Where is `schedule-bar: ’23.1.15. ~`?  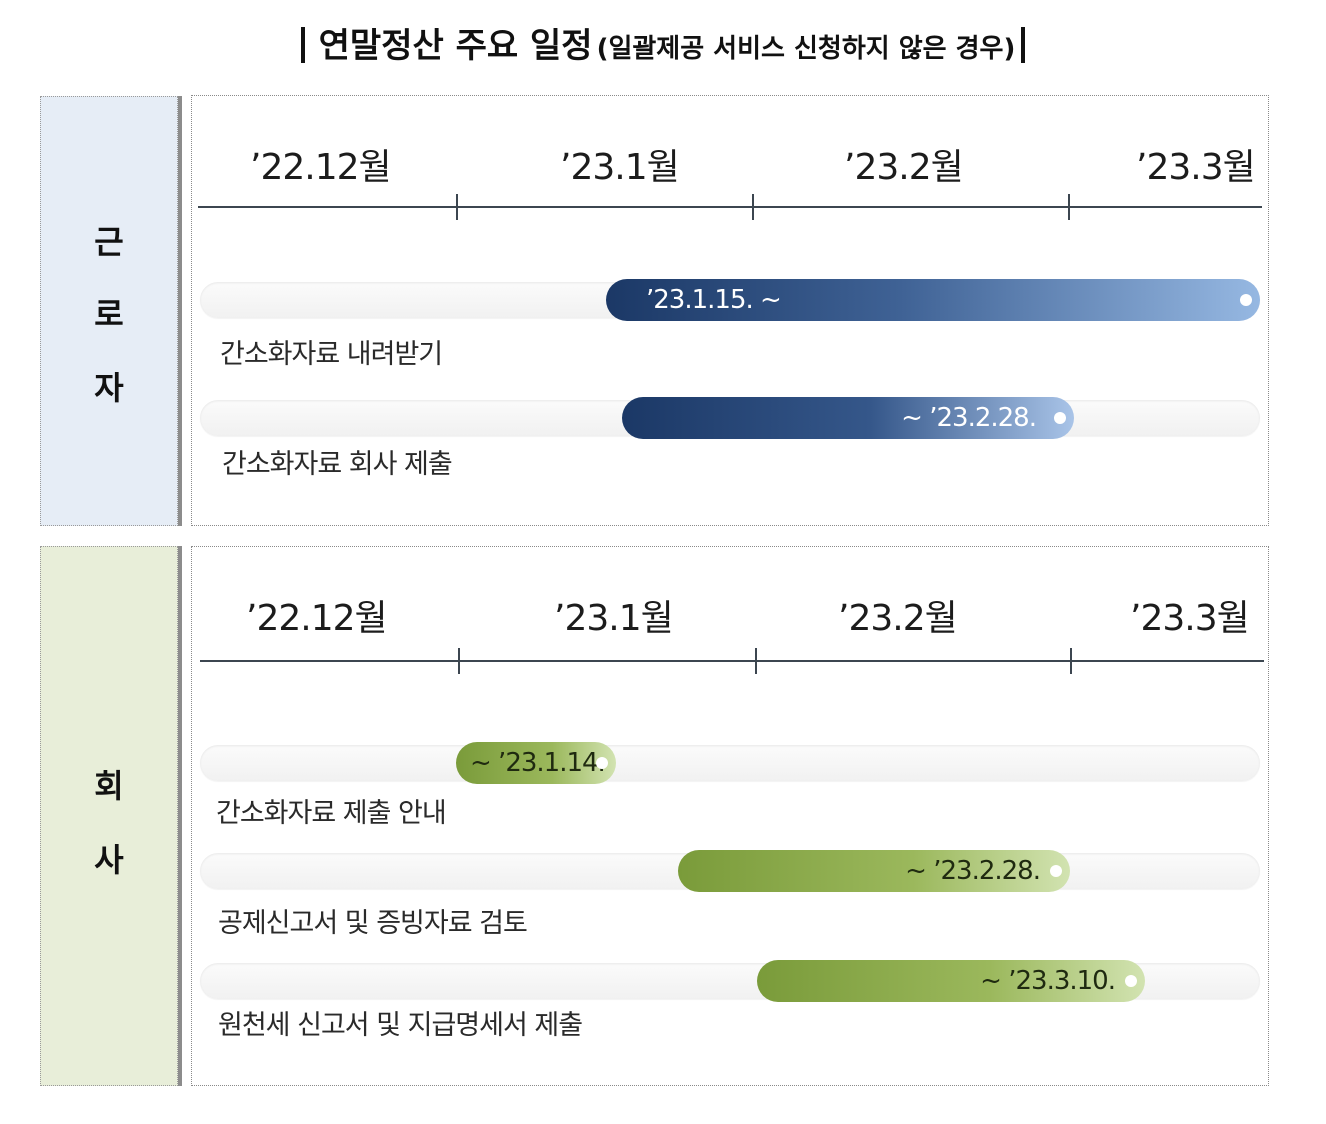 schedule-bar: ’23.1.15. ~ is located at coordinates (933, 300).